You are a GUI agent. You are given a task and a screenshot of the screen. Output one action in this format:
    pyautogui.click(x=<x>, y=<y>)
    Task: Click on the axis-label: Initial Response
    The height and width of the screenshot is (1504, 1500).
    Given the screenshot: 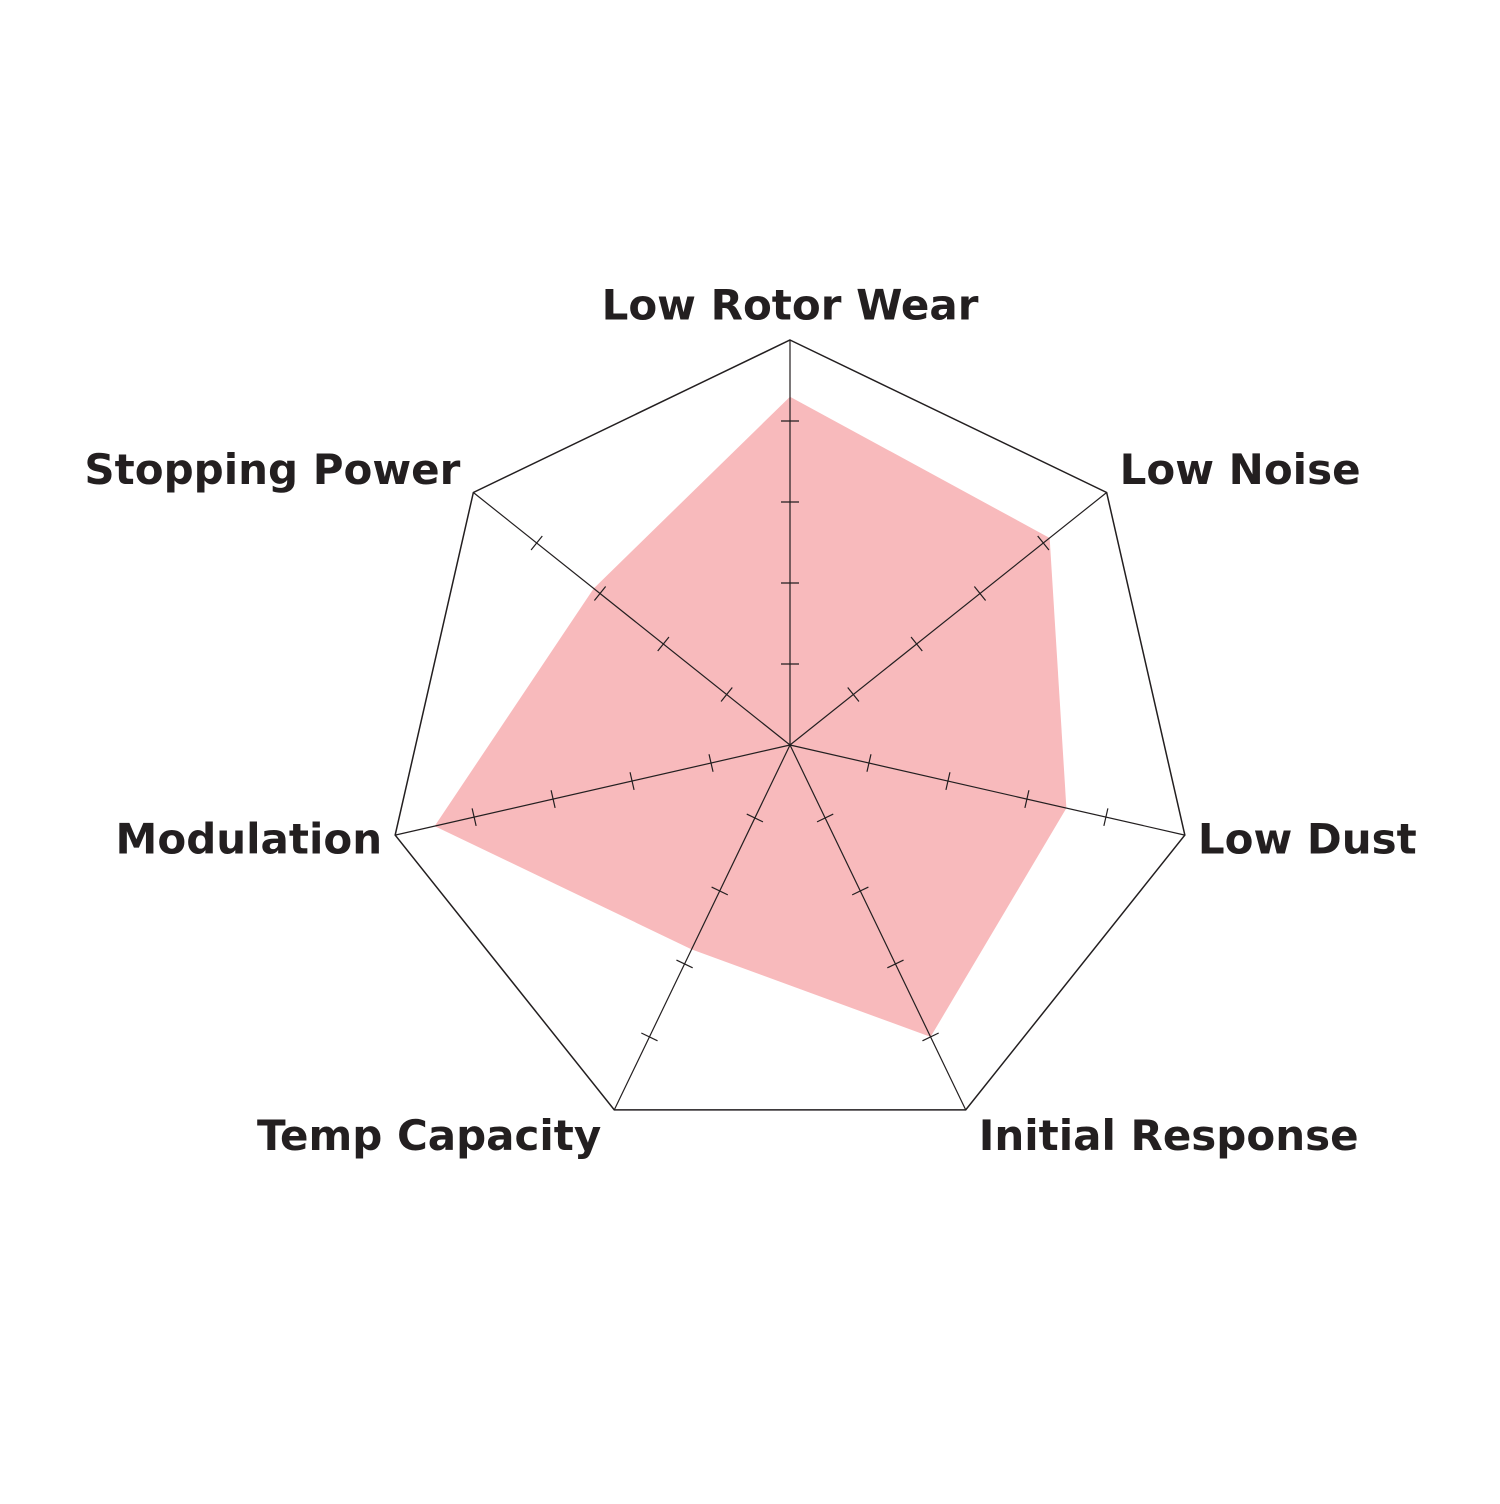 What is the action you would take?
    pyautogui.click(x=1169, y=1135)
    